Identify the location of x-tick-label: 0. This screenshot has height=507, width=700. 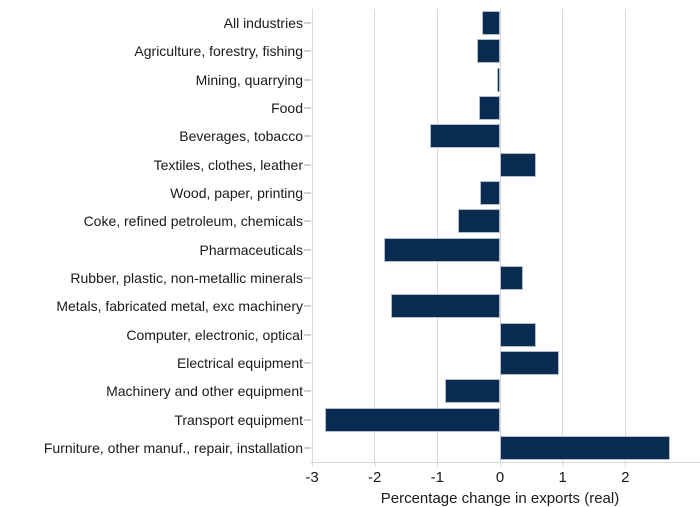
(500, 477).